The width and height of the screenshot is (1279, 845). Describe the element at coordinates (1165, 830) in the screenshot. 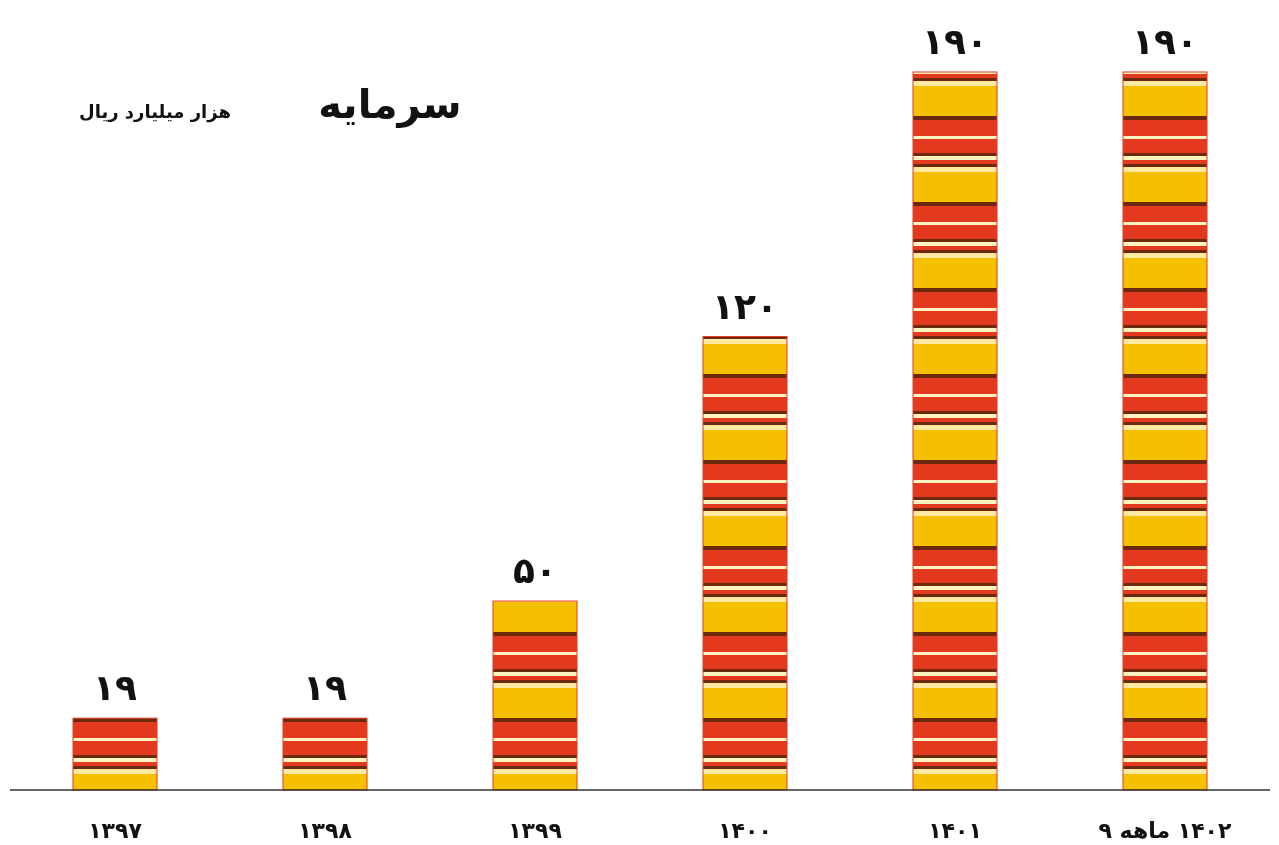

I see `x-tick-label: ۱۴۰۲ ماهه ۹` at that location.